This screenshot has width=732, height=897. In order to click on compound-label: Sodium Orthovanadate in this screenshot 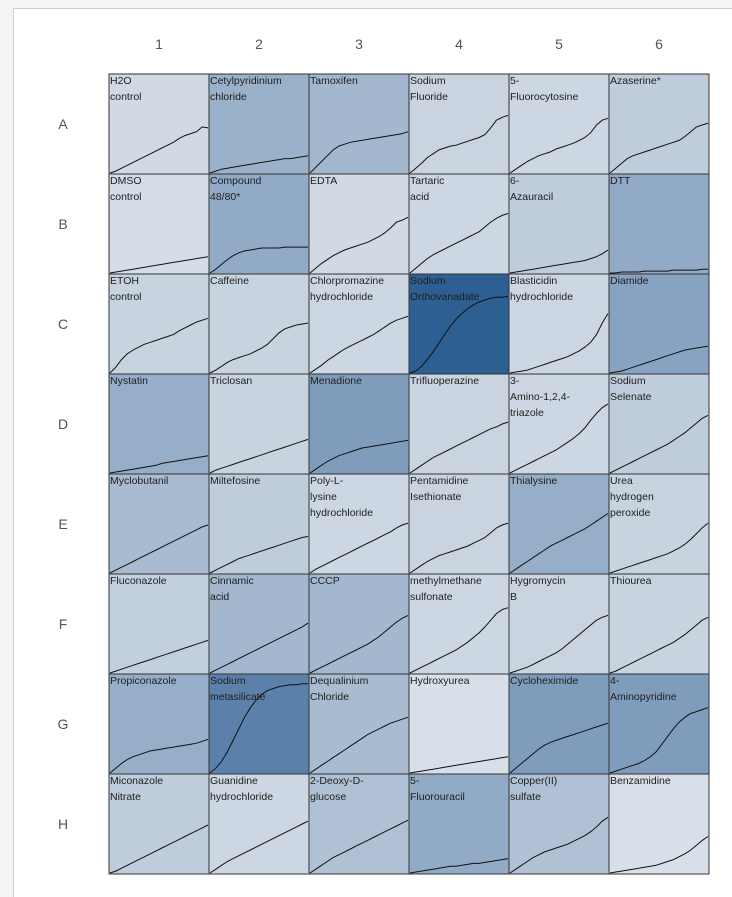, I will do `click(445, 289)`.